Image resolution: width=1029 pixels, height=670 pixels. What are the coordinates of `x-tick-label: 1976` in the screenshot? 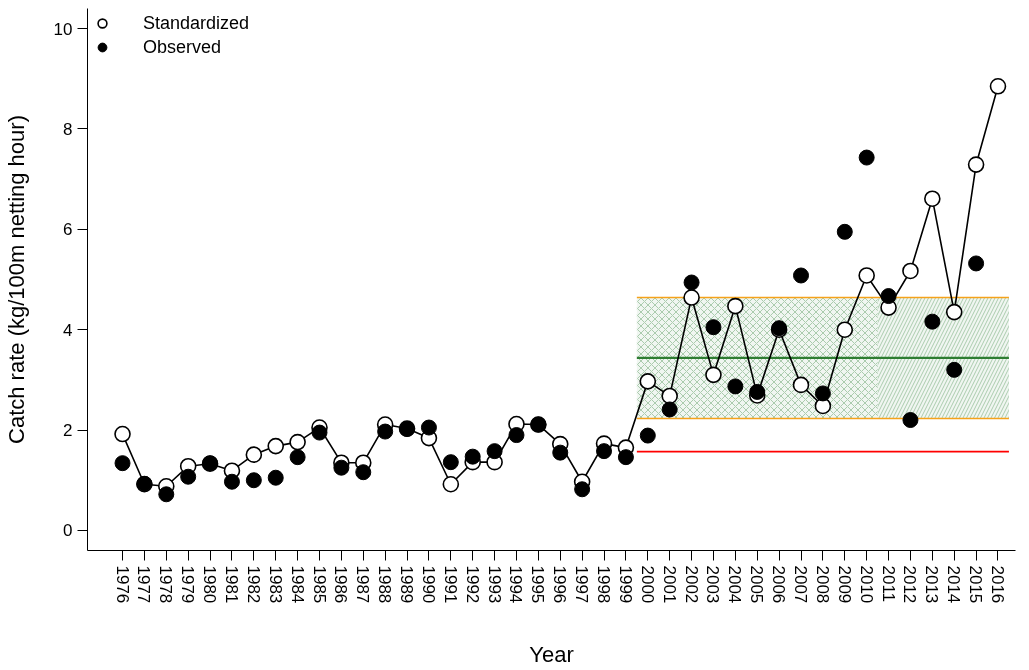 It's located at (122, 584).